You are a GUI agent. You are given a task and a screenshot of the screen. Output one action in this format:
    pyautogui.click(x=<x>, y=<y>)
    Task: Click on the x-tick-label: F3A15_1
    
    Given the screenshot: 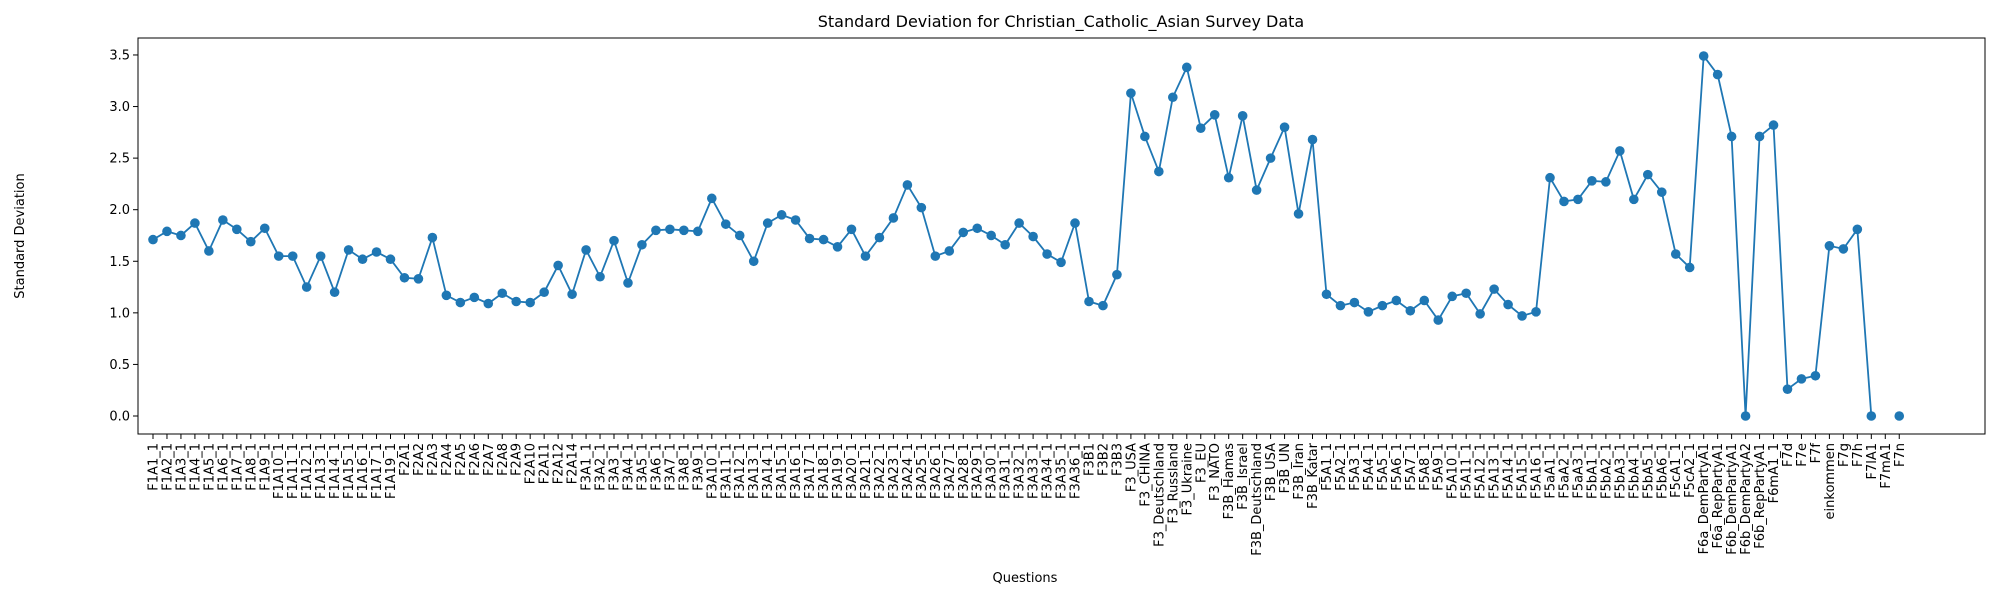 What is the action you would take?
    pyautogui.click(x=782, y=471)
    